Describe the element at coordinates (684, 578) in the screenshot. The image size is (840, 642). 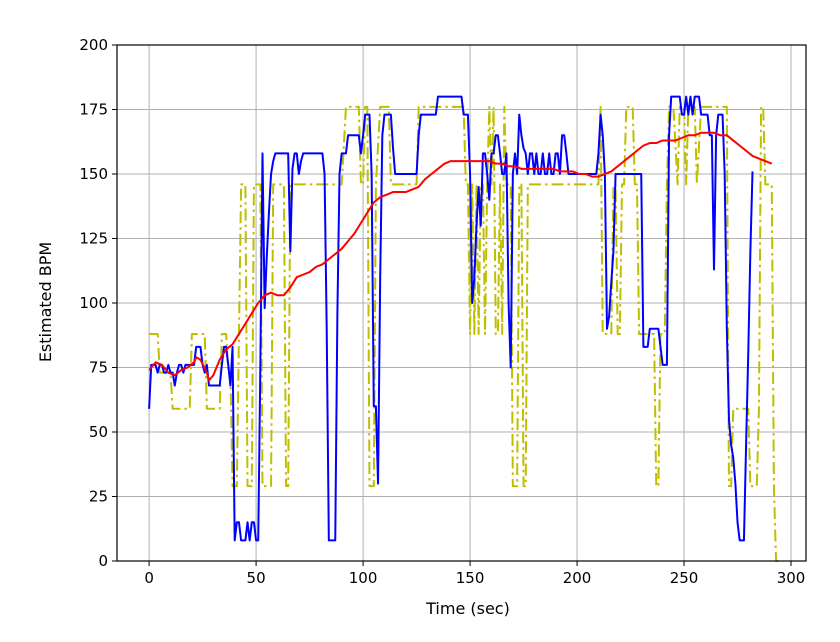
I see `x-tick-label: 250` at that location.